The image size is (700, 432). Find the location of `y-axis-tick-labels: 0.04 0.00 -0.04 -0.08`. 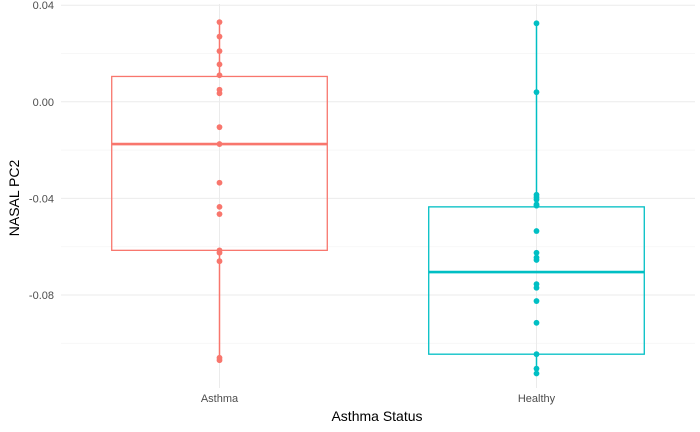

y-axis-tick-labels: 0.04 0.00 -0.04 -0.08 is located at coordinates (41, 151).